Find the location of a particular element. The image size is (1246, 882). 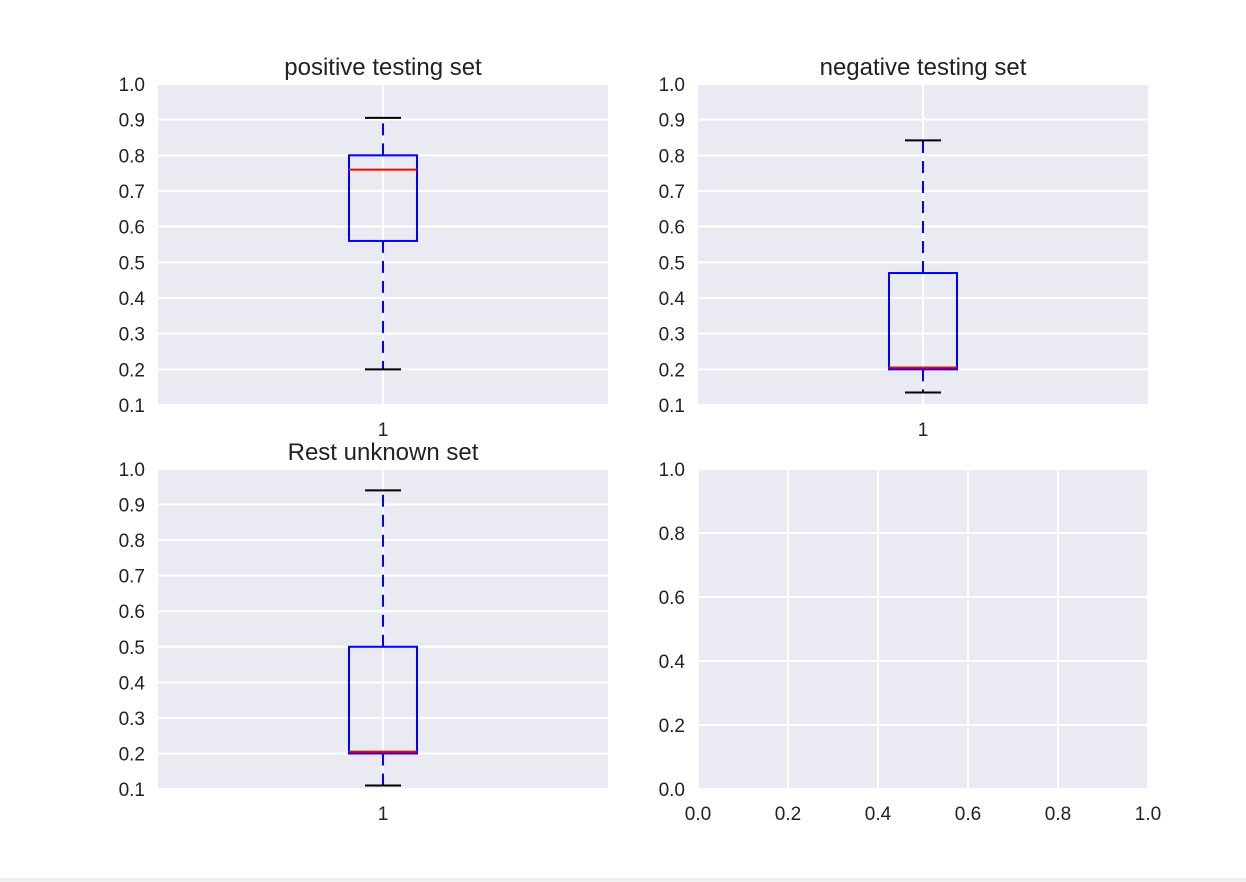

y-tick-label: 0.0 is located at coordinates (672, 790).